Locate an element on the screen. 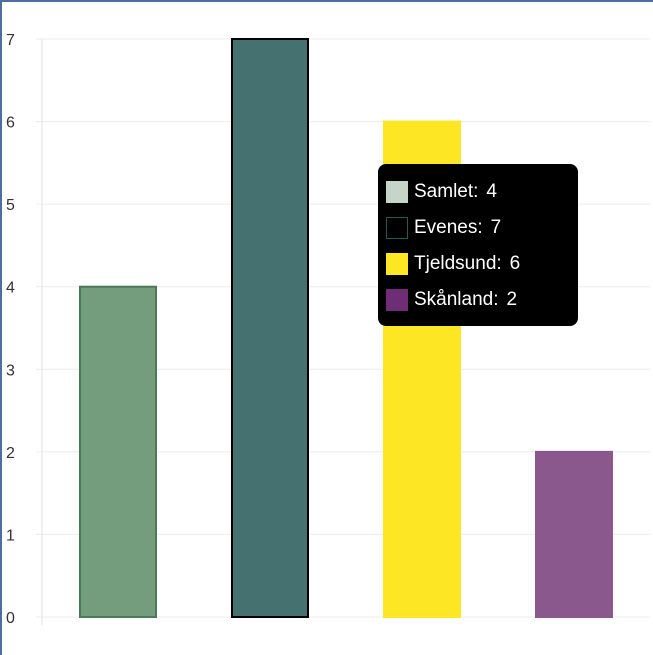  y-tick-label-7: 7 is located at coordinates (10, 40).